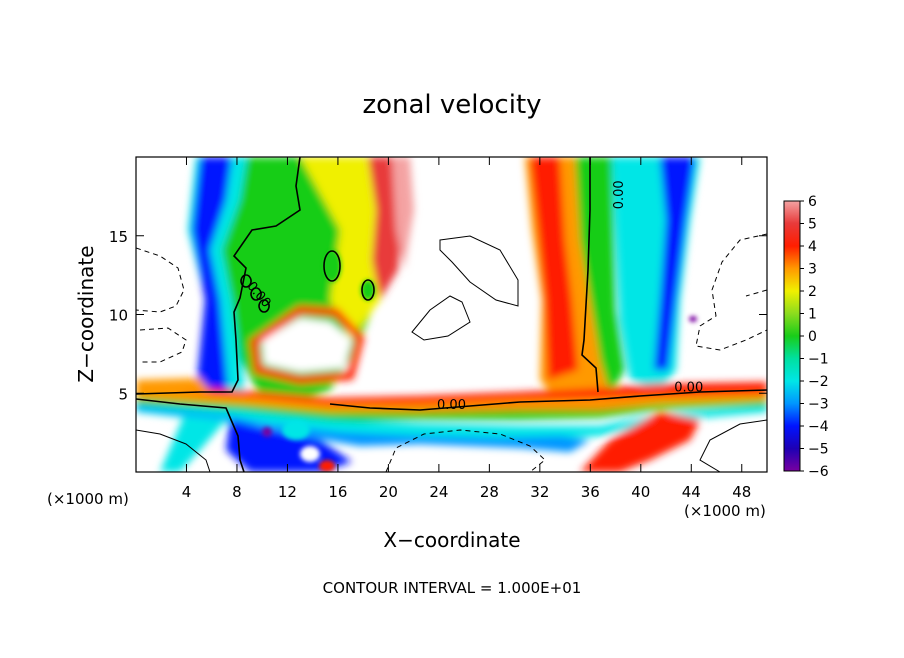 Image resolution: width=904 pixels, height=658 pixels. I want to click on colorbar-tick-label: −2, so click(818, 382).